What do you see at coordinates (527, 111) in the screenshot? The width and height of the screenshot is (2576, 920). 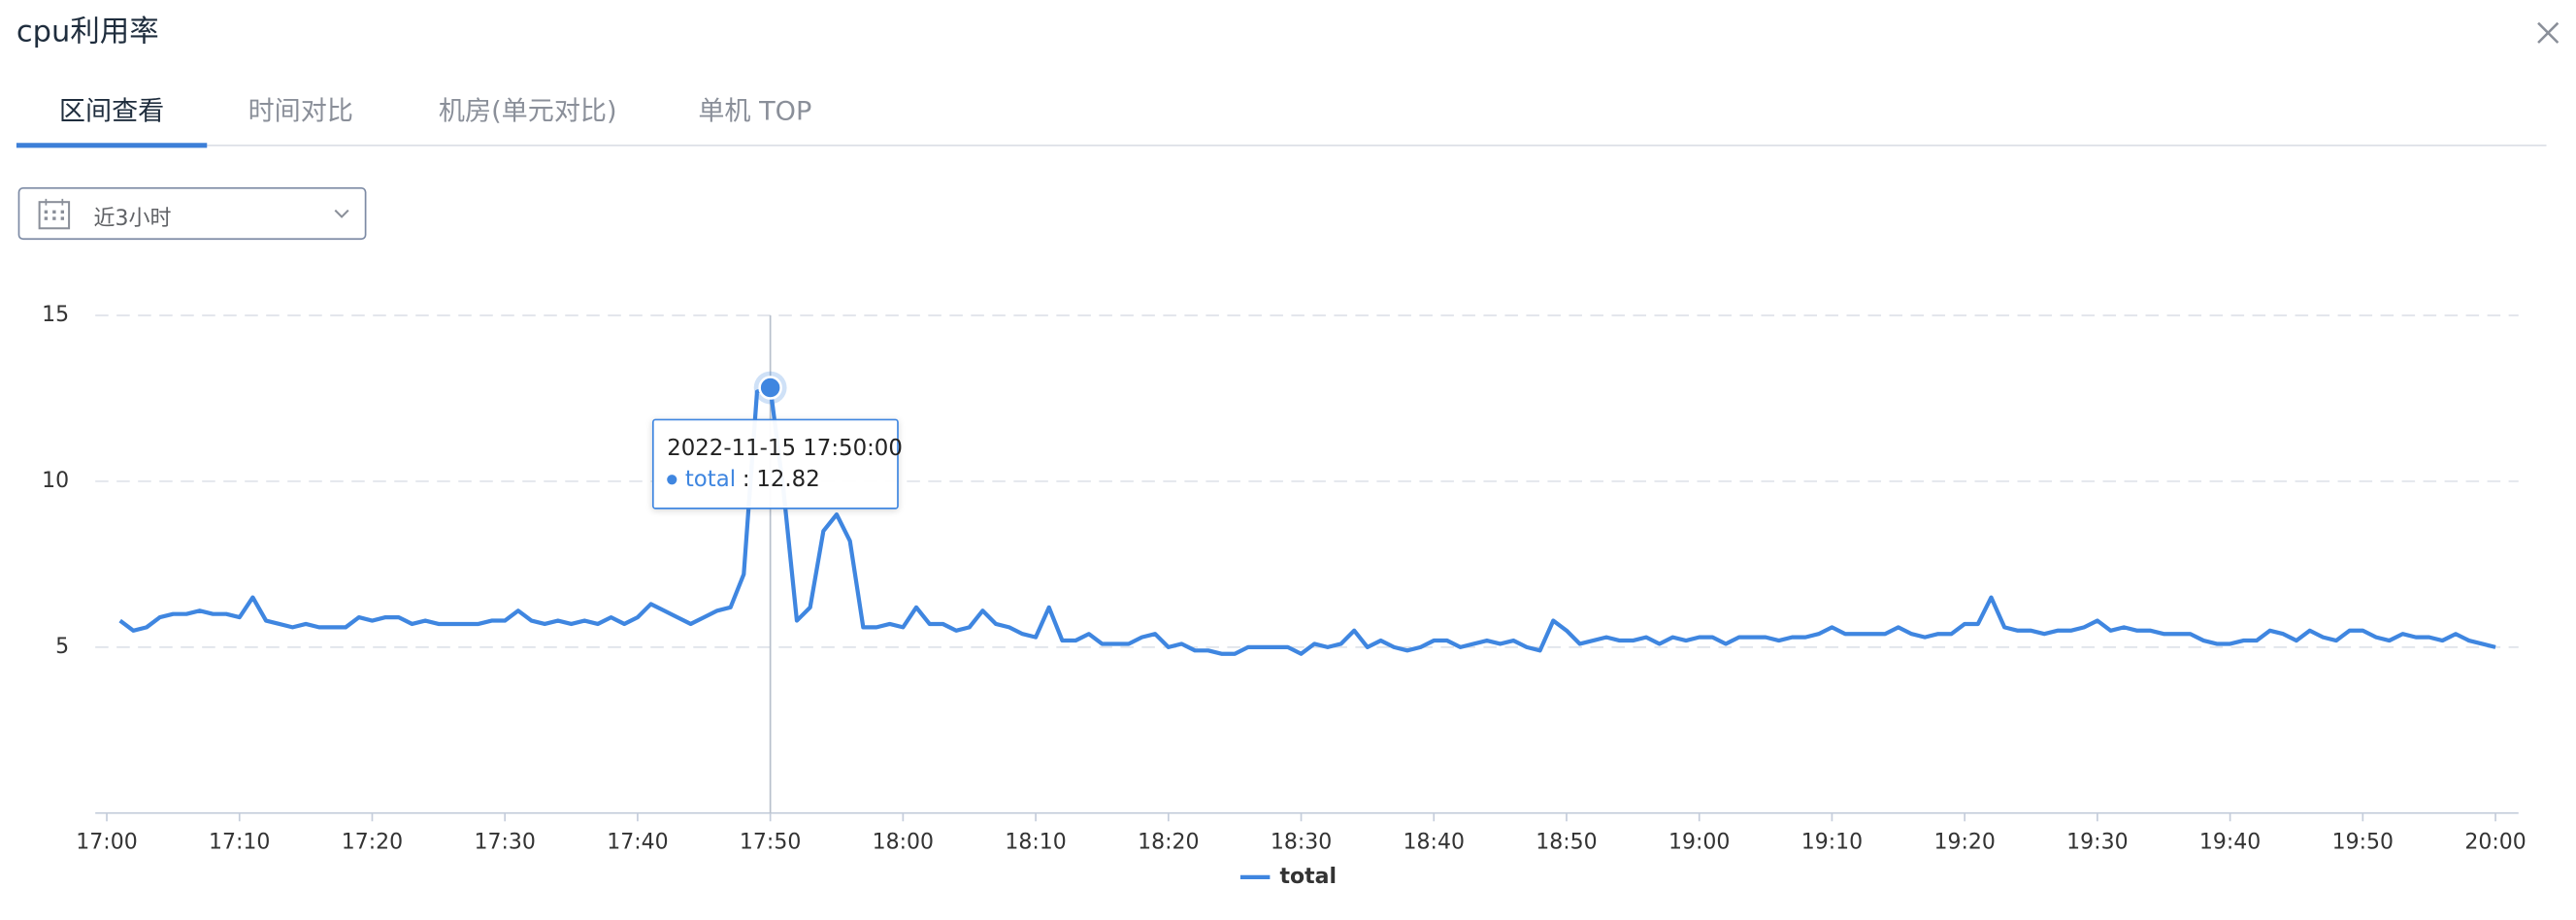 I see `tab: 机房(单元对比)` at bounding box center [527, 111].